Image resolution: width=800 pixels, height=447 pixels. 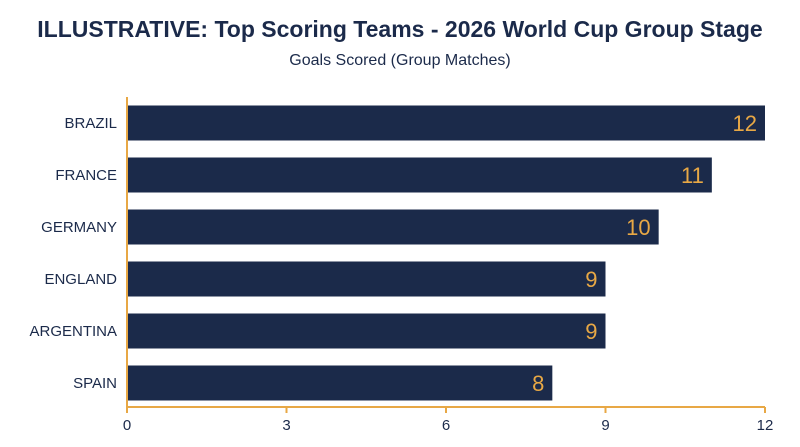 What do you see at coordinates (745, 123) in the screenshot?
I see `value-label-brazil: 12` at bounding box center [745, 123].